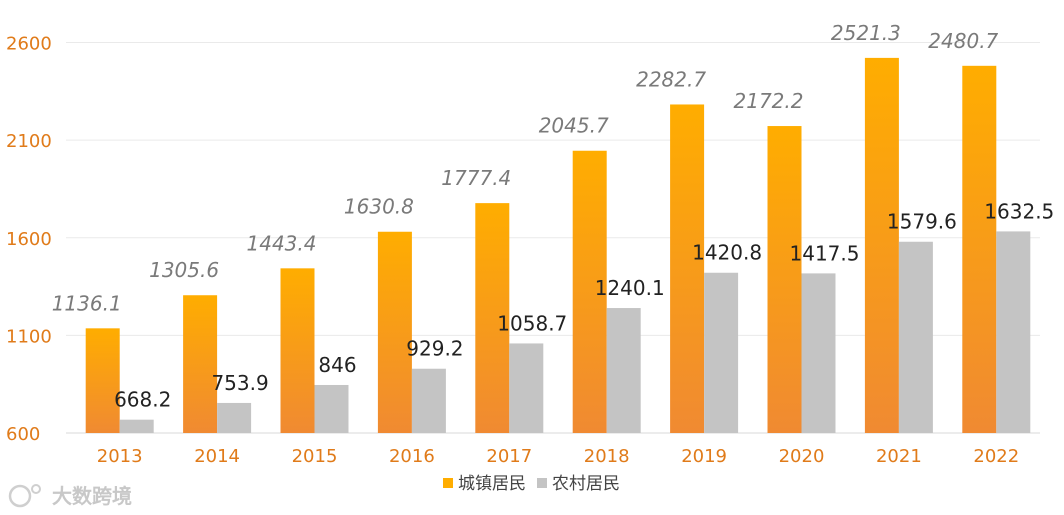 The image size is (1064, 515). What do you see at coordinates (217, 456) in the screenshot?
I see `x-tick-label: 2014` at bounding box center [217, 456].